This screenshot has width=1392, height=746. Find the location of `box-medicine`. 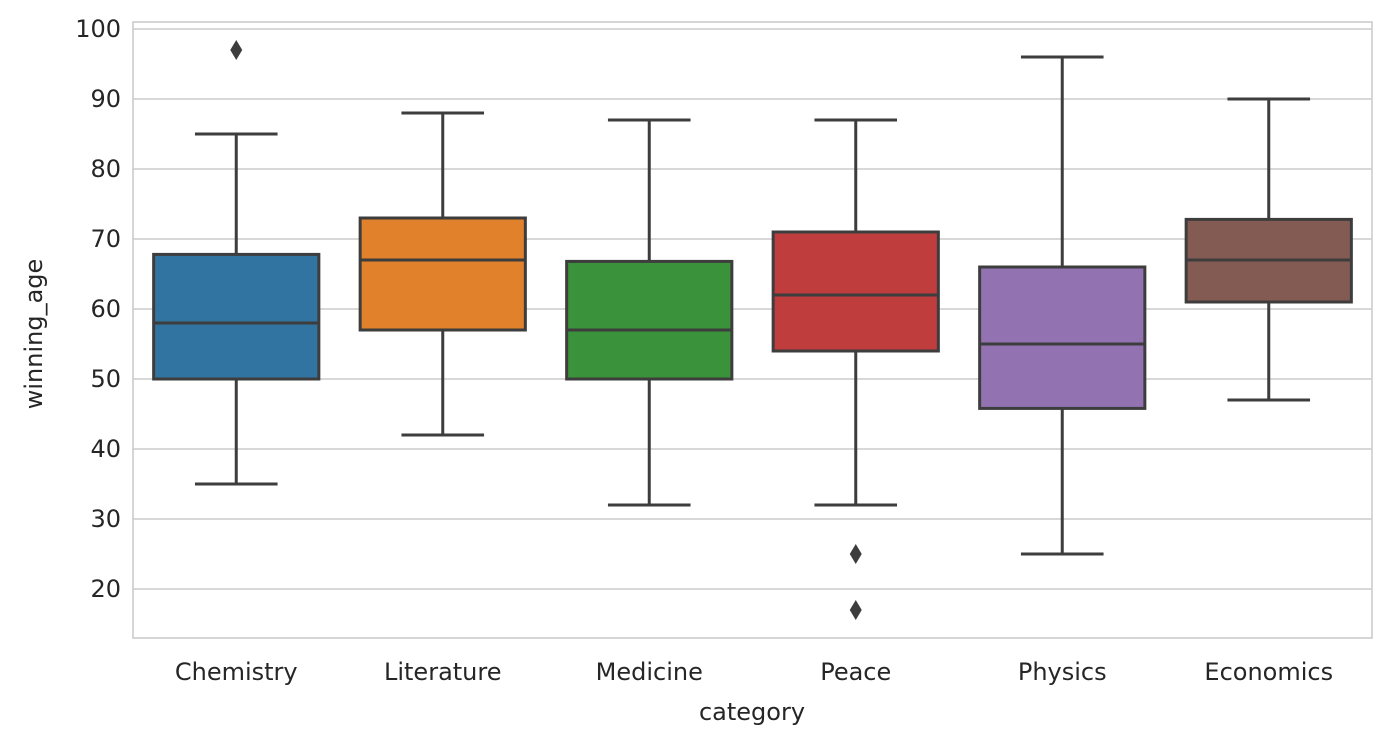

box-medicine is located at coordinates (649, 312).